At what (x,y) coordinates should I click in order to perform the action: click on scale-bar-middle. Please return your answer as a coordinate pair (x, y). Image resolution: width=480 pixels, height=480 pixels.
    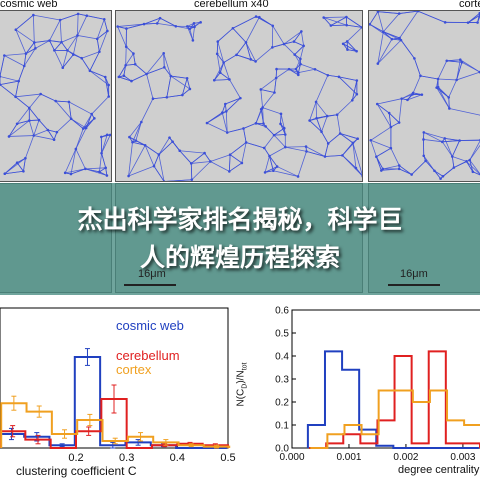
    Looking at the image, I should click on (150, 285).